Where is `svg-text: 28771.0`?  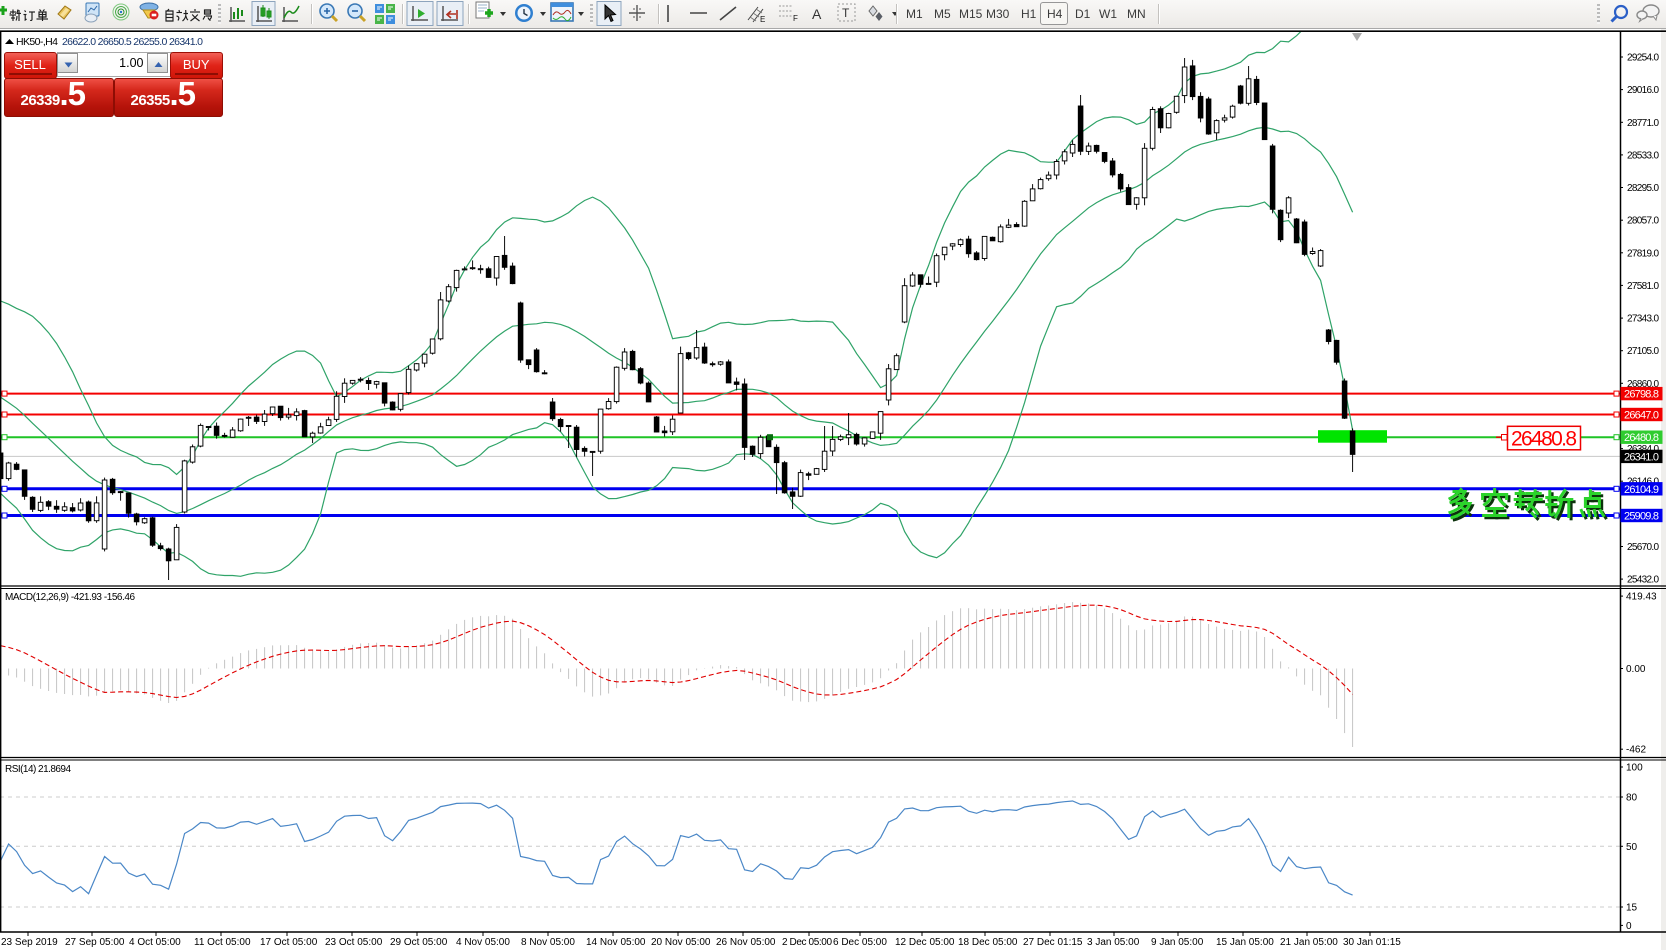 svg-text: 28771.0 is located at coordinates (1643, 123).